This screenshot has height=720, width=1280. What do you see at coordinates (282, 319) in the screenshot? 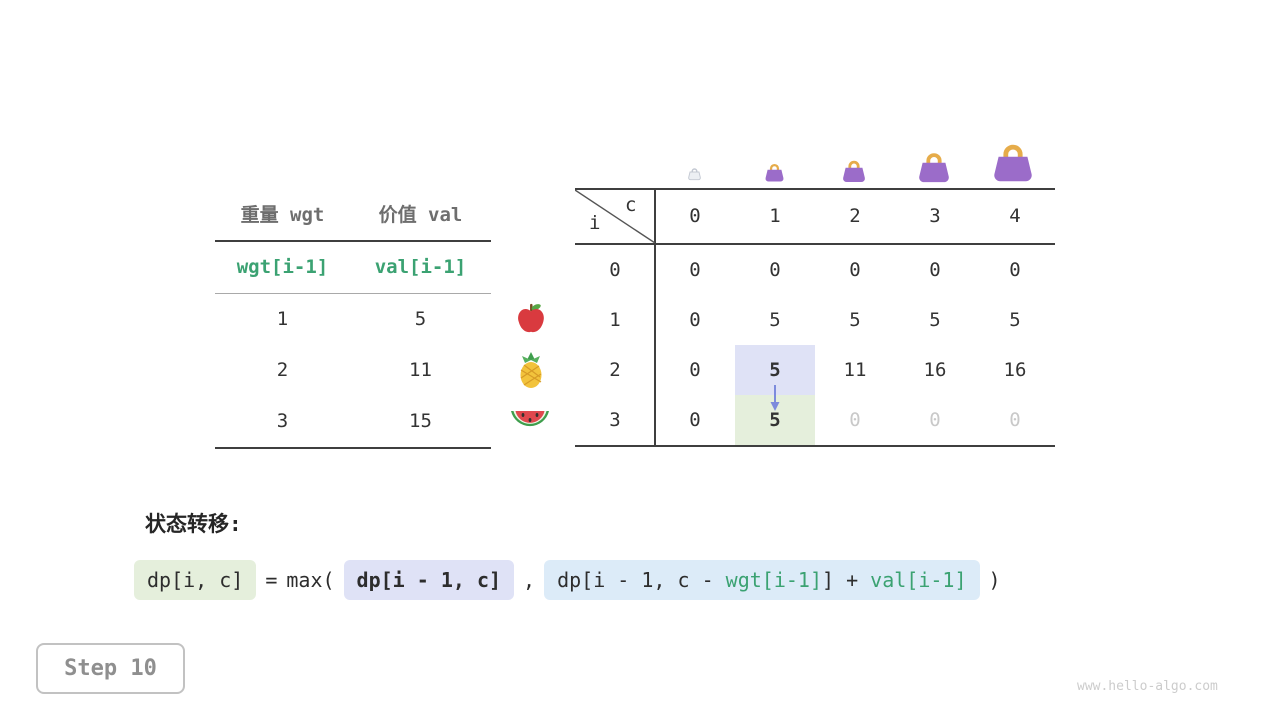
I see `weight-cell: 1` at bounding box center [282, 319].